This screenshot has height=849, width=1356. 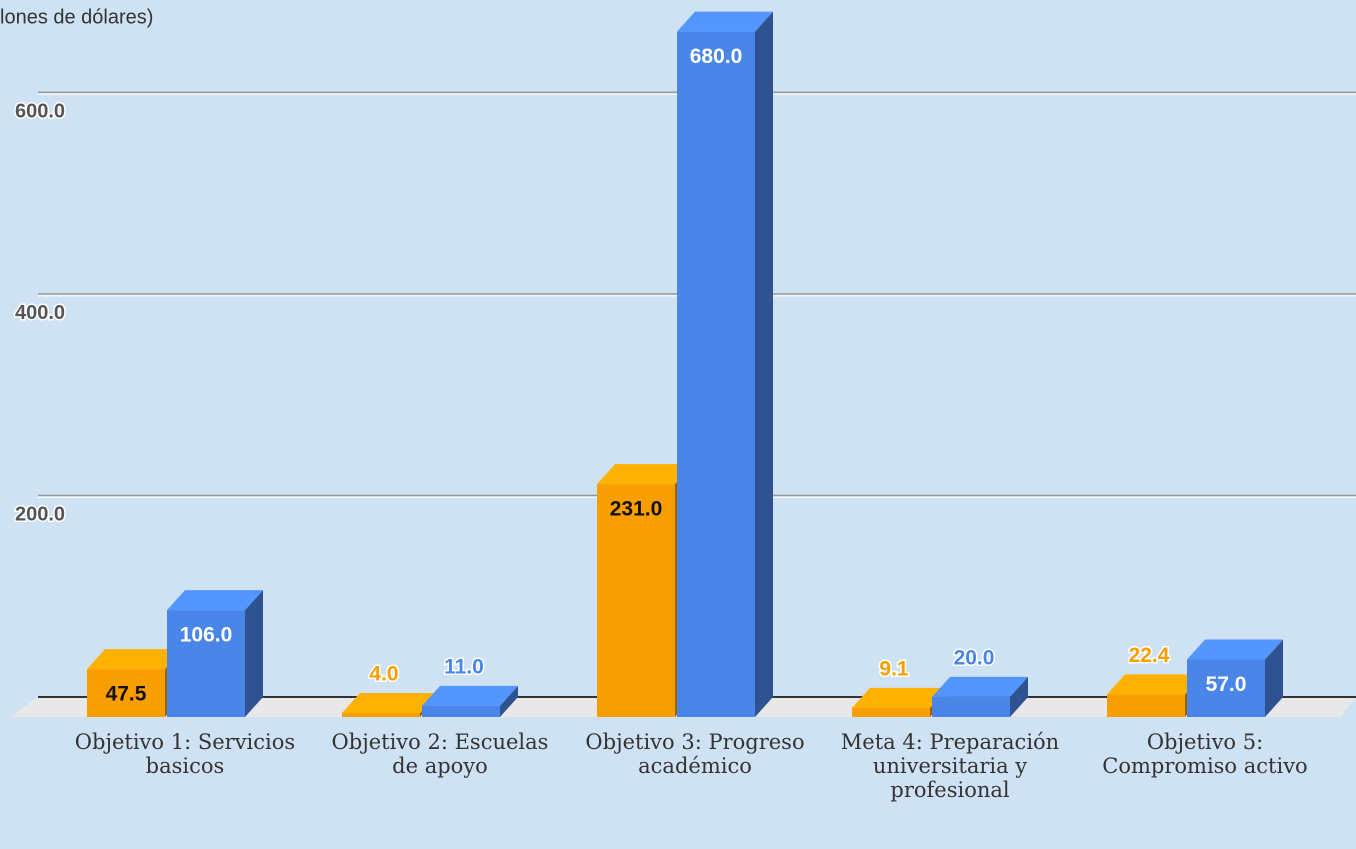 What do you see at coordinates (76, 17) in the screenshot?
I see `chart-title: lones de dólares)` at bounding box center [76, 17].